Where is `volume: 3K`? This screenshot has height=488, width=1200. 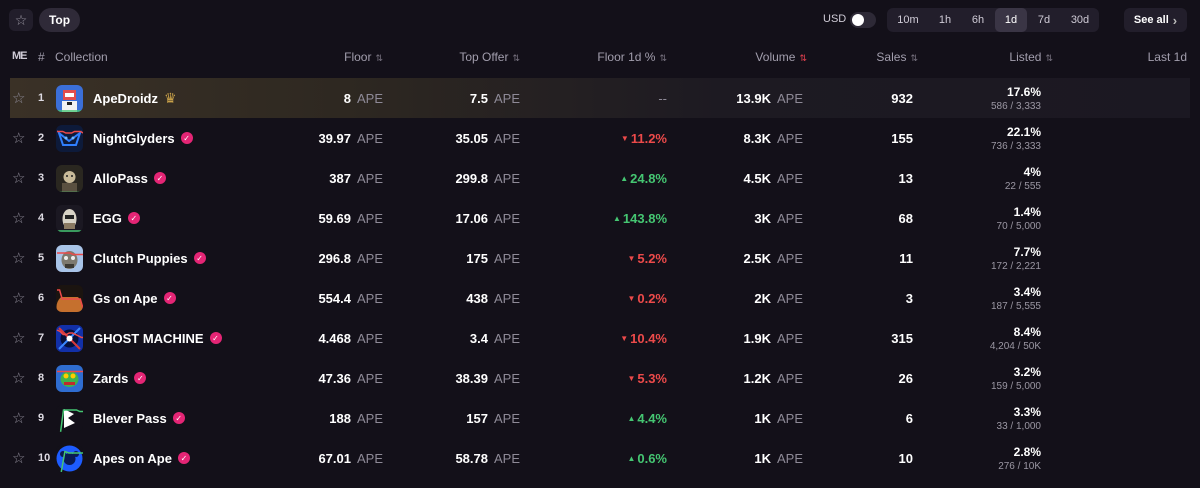
volume: 3K is located at coordinates (762, 218).